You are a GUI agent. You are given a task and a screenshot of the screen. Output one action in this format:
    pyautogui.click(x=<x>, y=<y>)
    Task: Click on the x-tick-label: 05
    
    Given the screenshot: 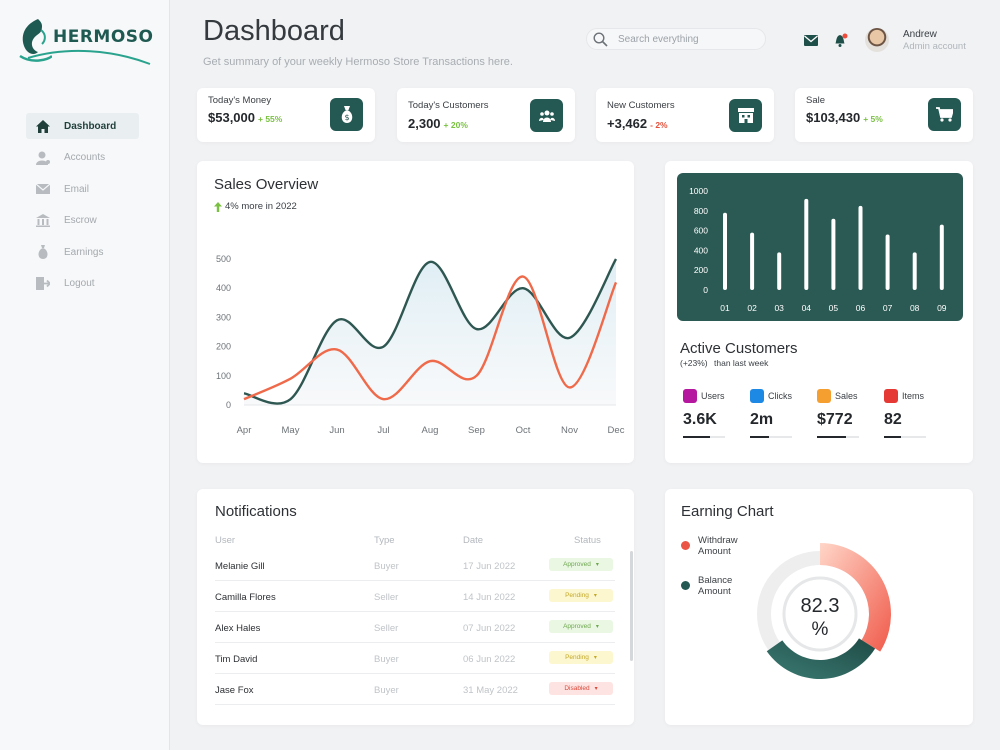 What is the action you would take?
    pyautogui.click(x=834, y=308)
    